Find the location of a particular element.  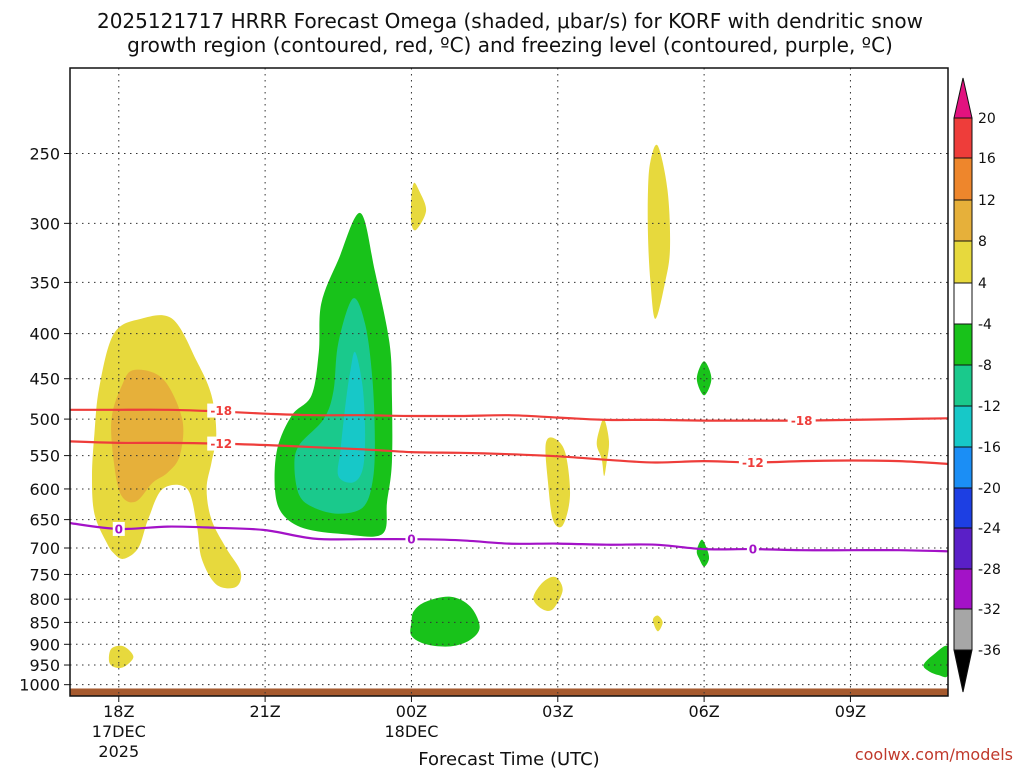

omega-region-pos-4-8-05z-low is located at coordinates (657, 623).